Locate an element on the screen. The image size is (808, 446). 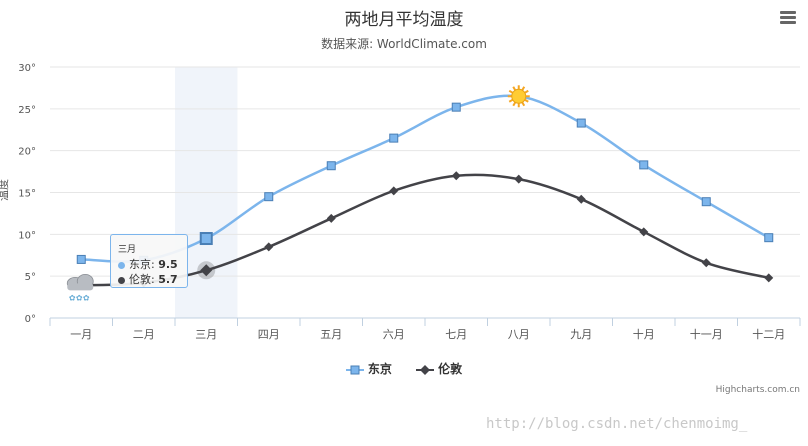
x-tick-label: 十二月 is located at coordinates (768, 334).